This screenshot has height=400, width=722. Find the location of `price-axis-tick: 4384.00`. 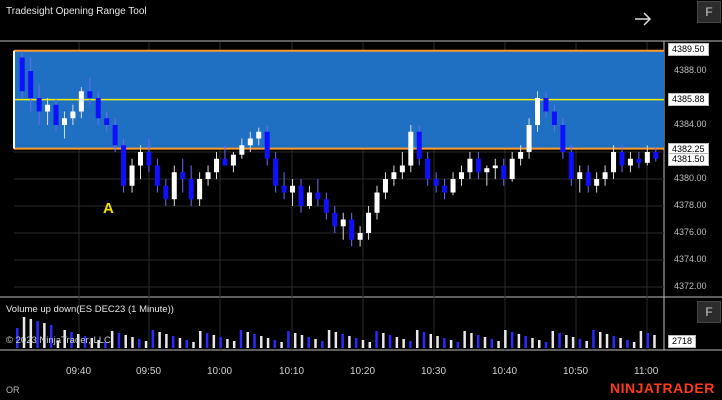

price-axis-tick: 4384.00 is located at coordinates (690, 124).